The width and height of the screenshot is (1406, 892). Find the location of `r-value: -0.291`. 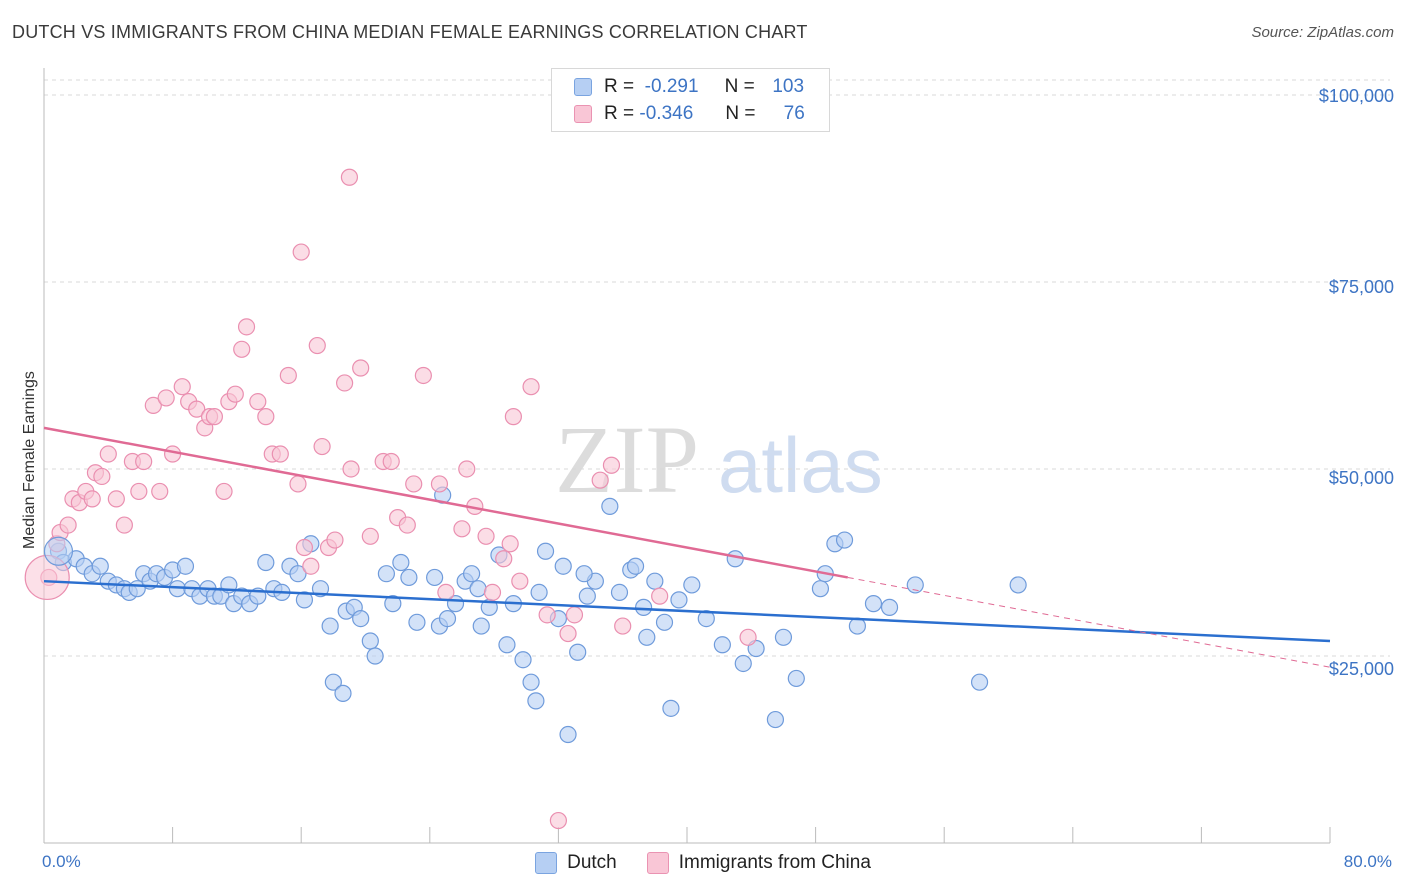

r-value: -0.291 is located at coordinates (671, 86).